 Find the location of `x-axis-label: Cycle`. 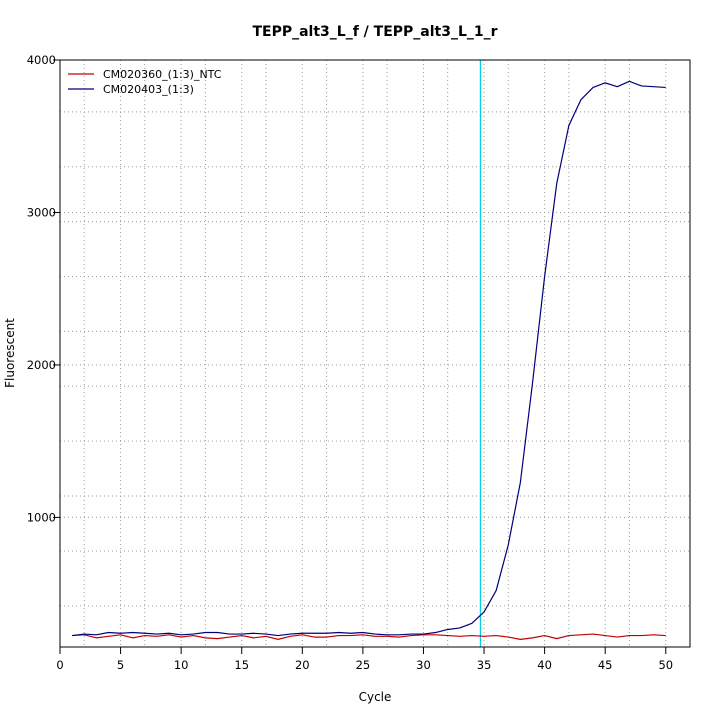

x-axis-label: Cycle is located at coordinates (375, 697).